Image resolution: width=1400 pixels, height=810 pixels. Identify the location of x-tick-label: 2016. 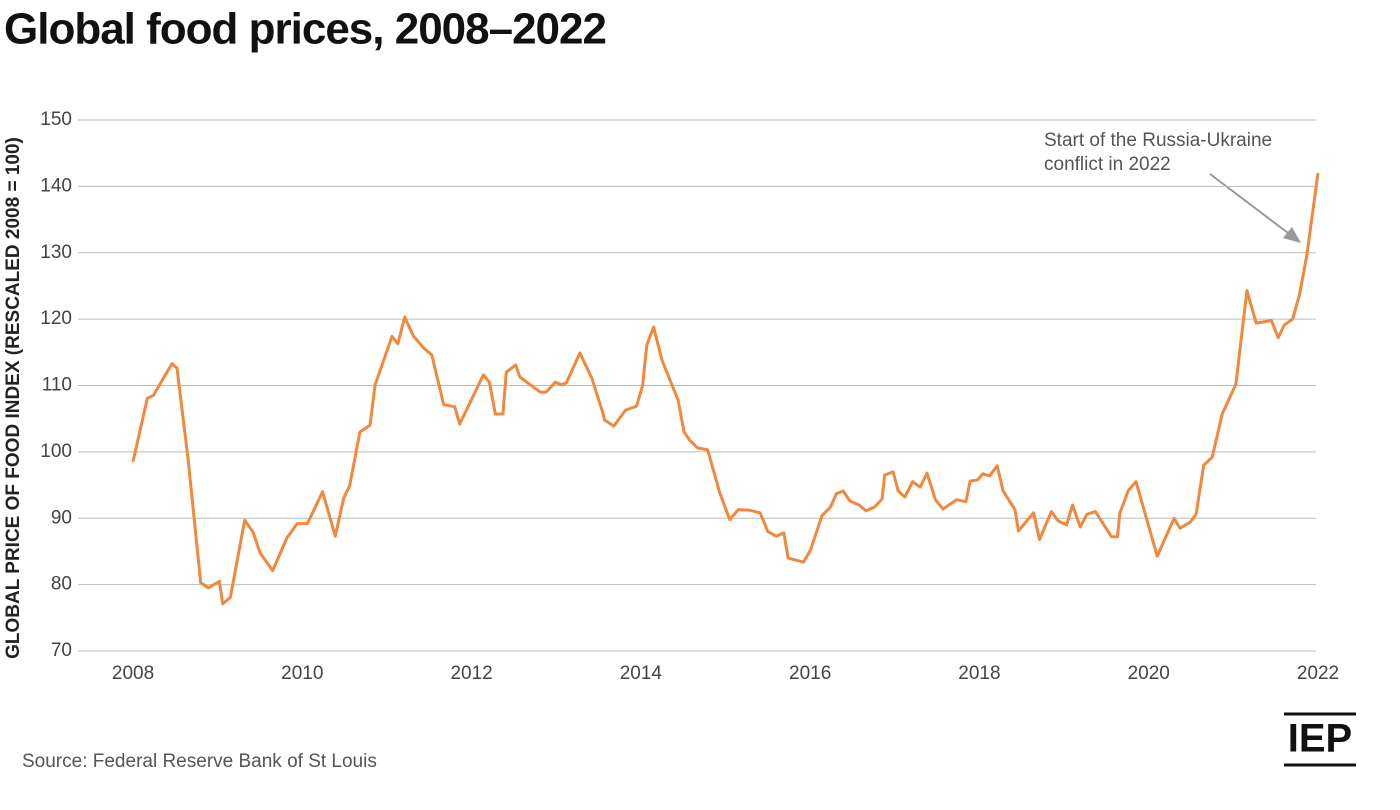
(810, 673).